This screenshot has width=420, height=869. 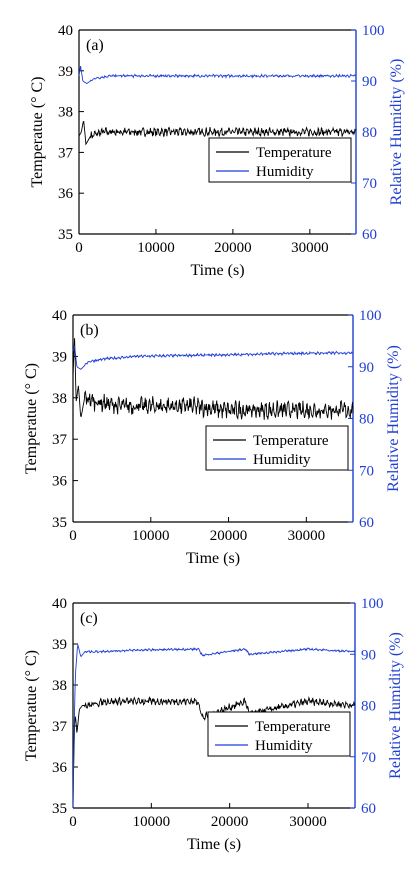 What do you see at coordinates (89, 330) in the screenshot?
I see `panel-label: (b)` at bounding box center [89, 330].